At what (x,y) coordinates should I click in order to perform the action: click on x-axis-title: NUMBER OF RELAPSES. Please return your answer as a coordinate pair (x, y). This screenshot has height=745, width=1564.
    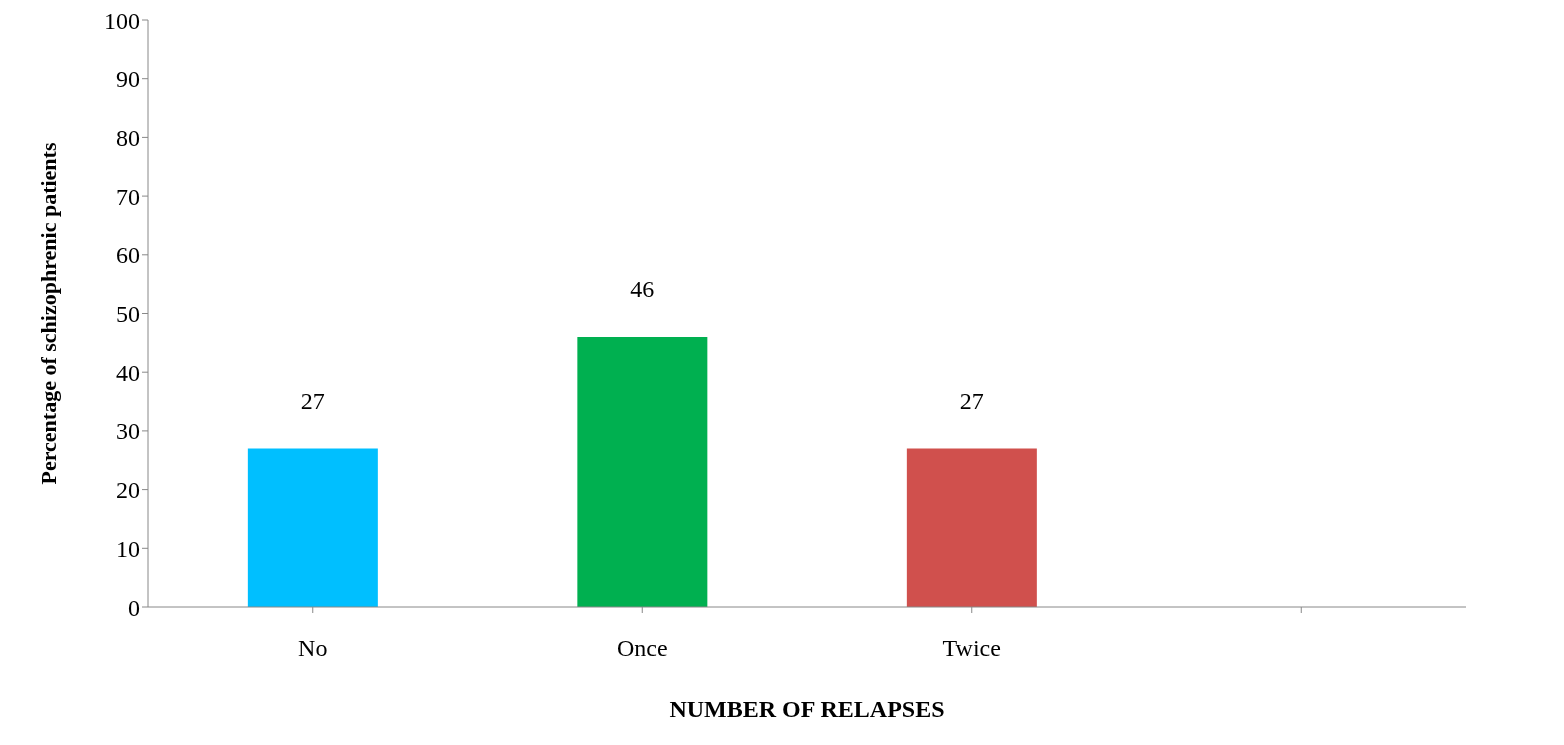
    Looking at the image, I should click on (807, 709).